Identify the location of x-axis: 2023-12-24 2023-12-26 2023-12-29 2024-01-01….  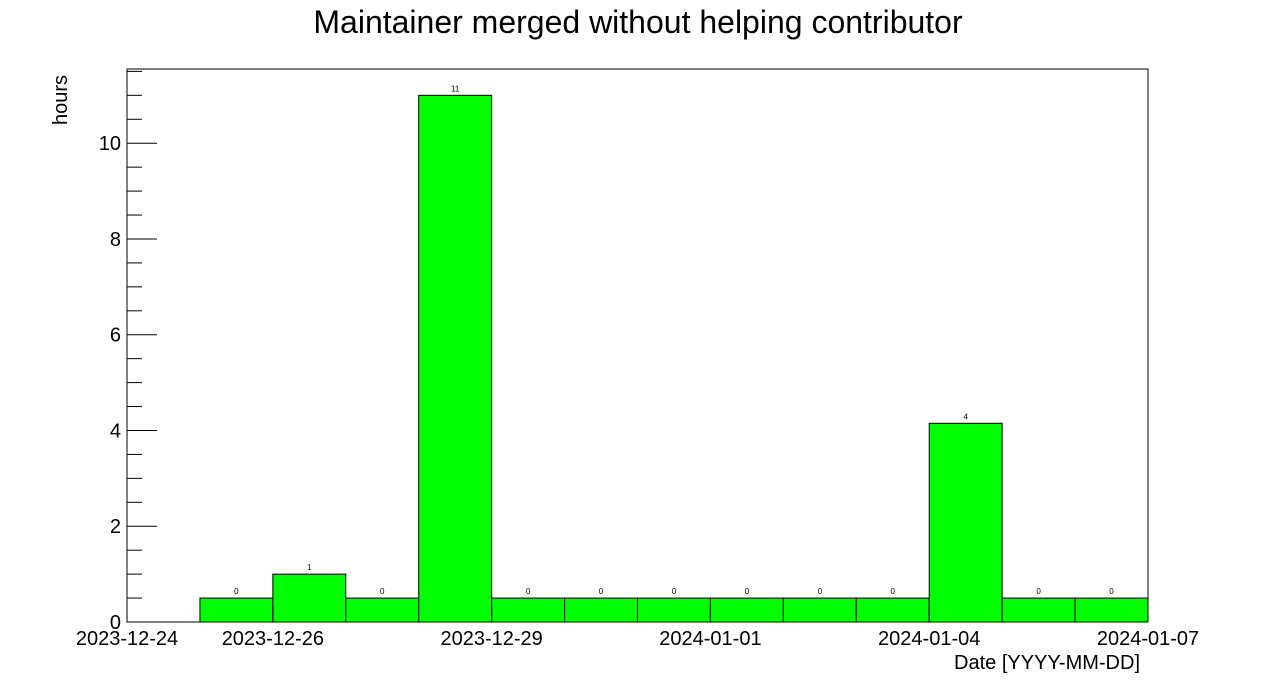
(637, 628).